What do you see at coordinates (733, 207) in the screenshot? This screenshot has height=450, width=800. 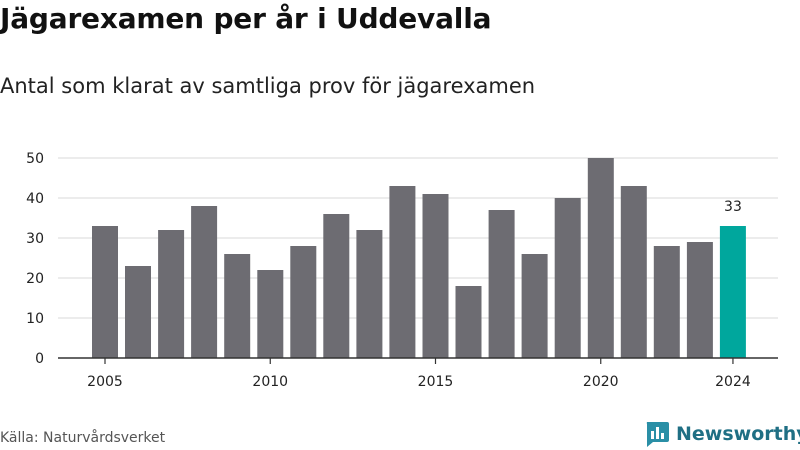 I see `data-label: 33` at bounding box center [733, 207].